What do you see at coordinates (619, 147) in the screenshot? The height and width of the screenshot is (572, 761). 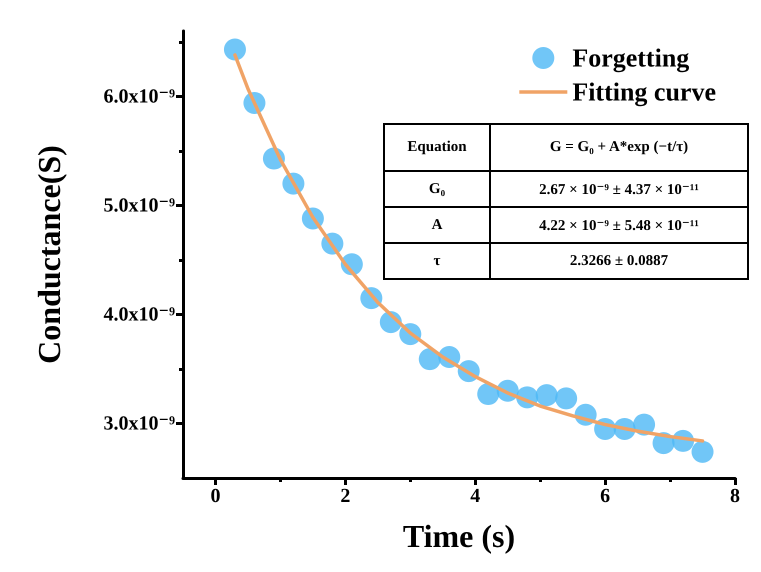 I see `annotation: G = G₀ + A*exp (−t/τ)` at bounding box center [619, 147].